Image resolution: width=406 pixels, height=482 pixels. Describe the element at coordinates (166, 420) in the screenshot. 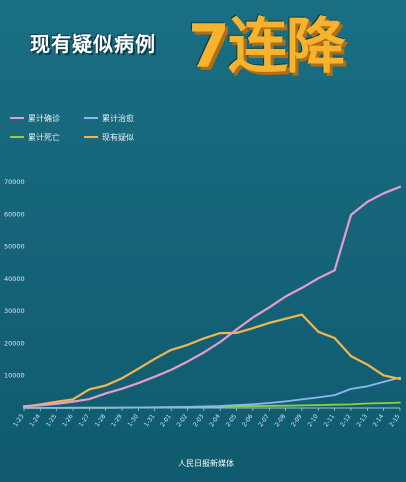

I see `x-tick-label: 2-01` at that location.